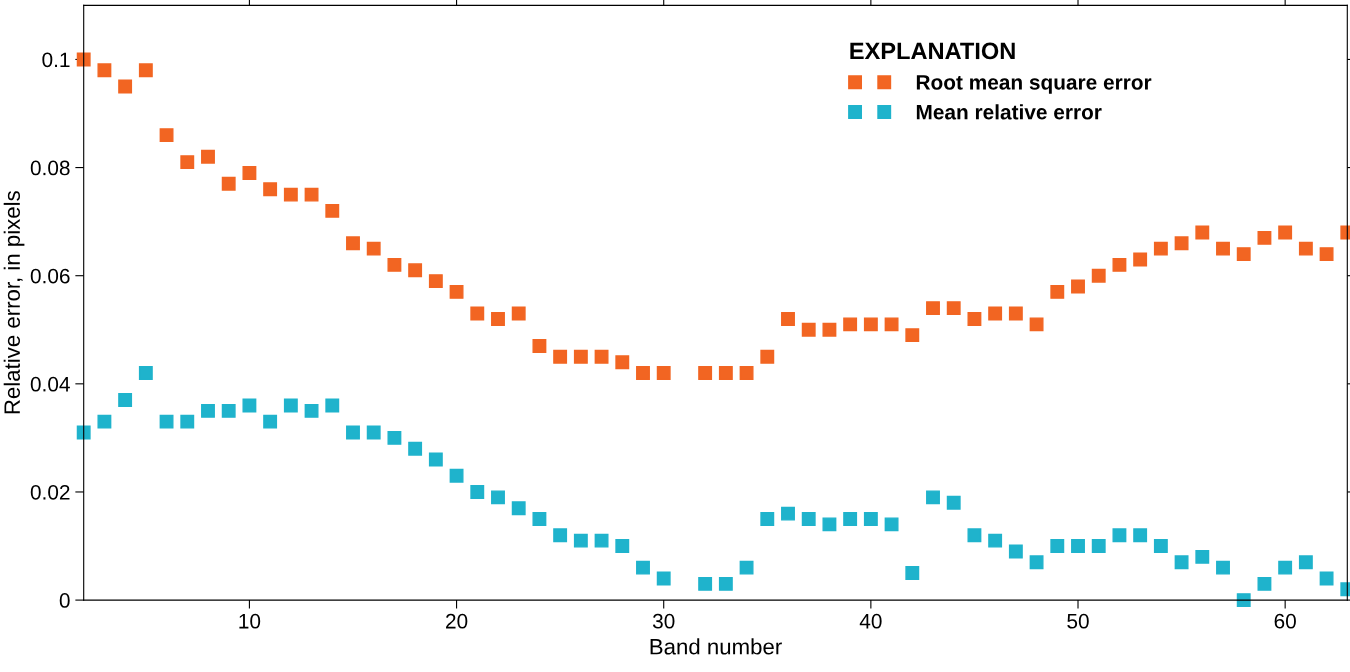 This screenshot has width=1350, height=672. What do you see at coordinates (50, 384) in the screenshot?
I see `y-tick-label: 0.04` at bounding box center [50, 384].